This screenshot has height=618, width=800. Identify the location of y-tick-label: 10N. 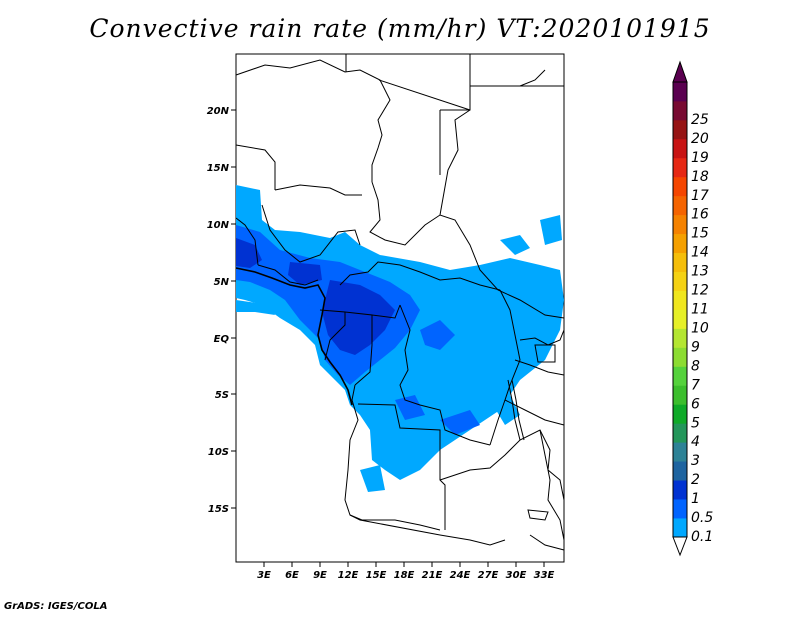
(218, 225).